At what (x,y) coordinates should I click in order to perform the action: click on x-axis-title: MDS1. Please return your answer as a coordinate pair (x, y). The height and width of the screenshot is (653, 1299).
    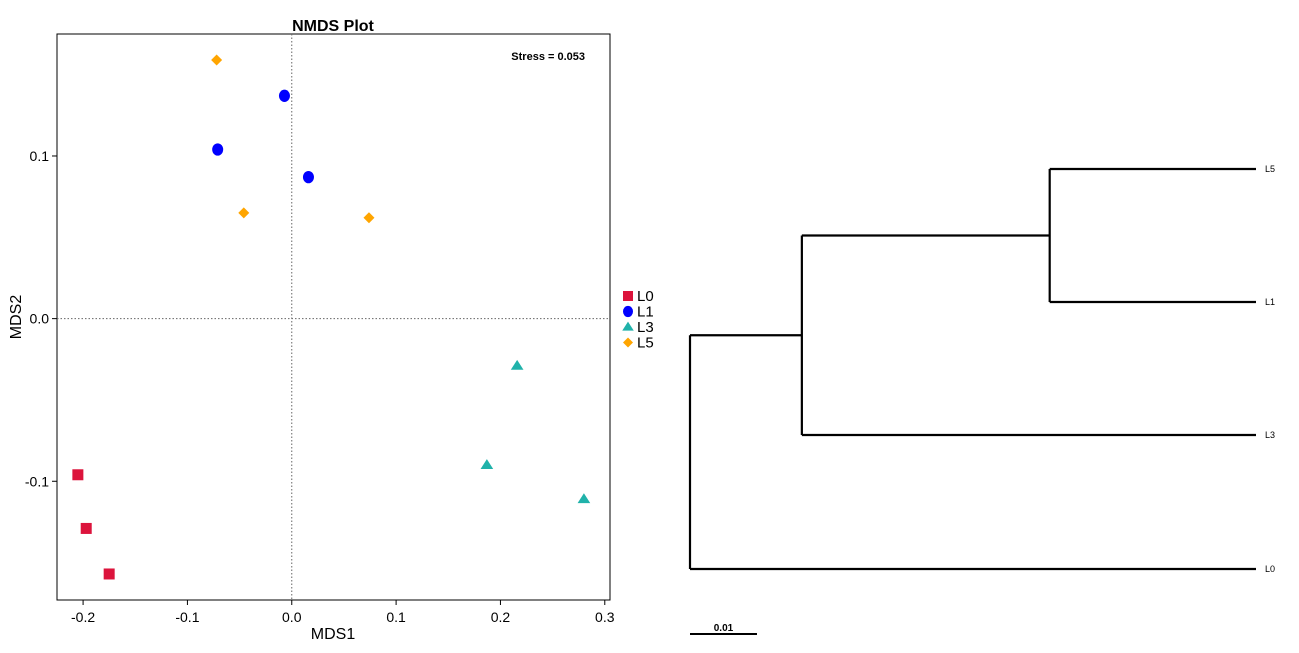
    Looking at the image, I should click on (333, 634).